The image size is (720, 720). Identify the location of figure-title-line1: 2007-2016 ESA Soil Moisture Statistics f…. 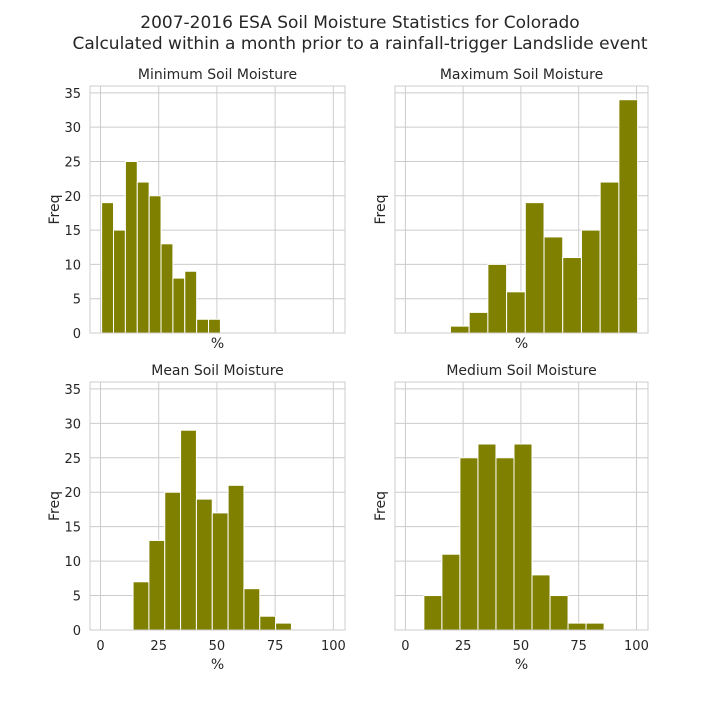
(359, 23).